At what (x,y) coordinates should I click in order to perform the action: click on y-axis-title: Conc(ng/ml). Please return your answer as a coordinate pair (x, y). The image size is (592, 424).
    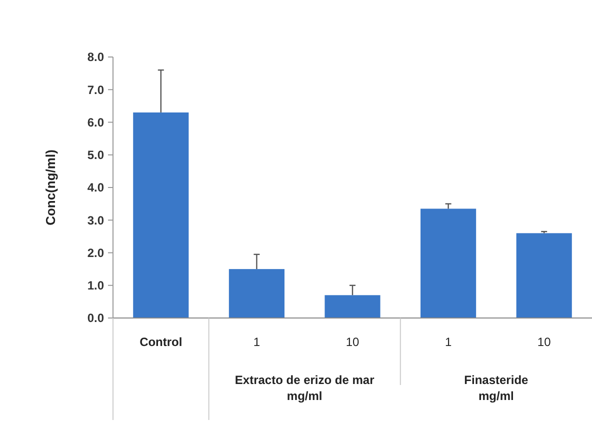
    Looking at the image, I should click on (50, 188).